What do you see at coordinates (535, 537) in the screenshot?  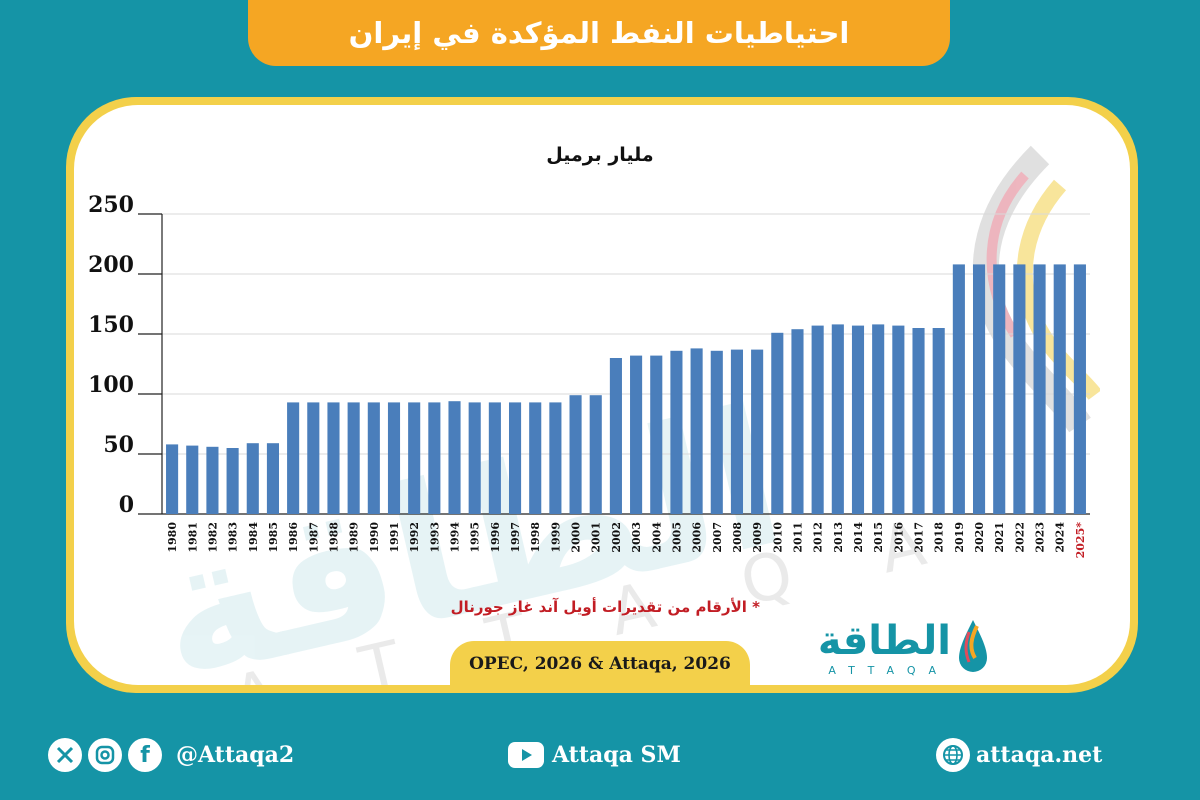 I see `x-tick-label: 1998` at bounding box center [535, 537].